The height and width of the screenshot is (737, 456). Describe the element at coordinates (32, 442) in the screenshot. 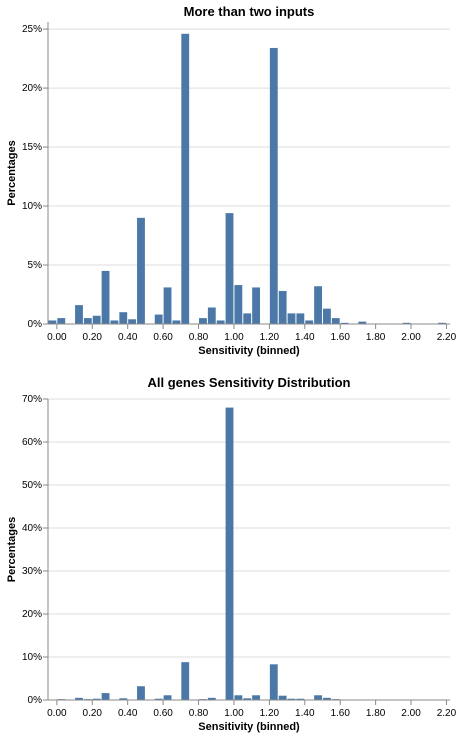

I see `y-tick-label: 60%` at that location.